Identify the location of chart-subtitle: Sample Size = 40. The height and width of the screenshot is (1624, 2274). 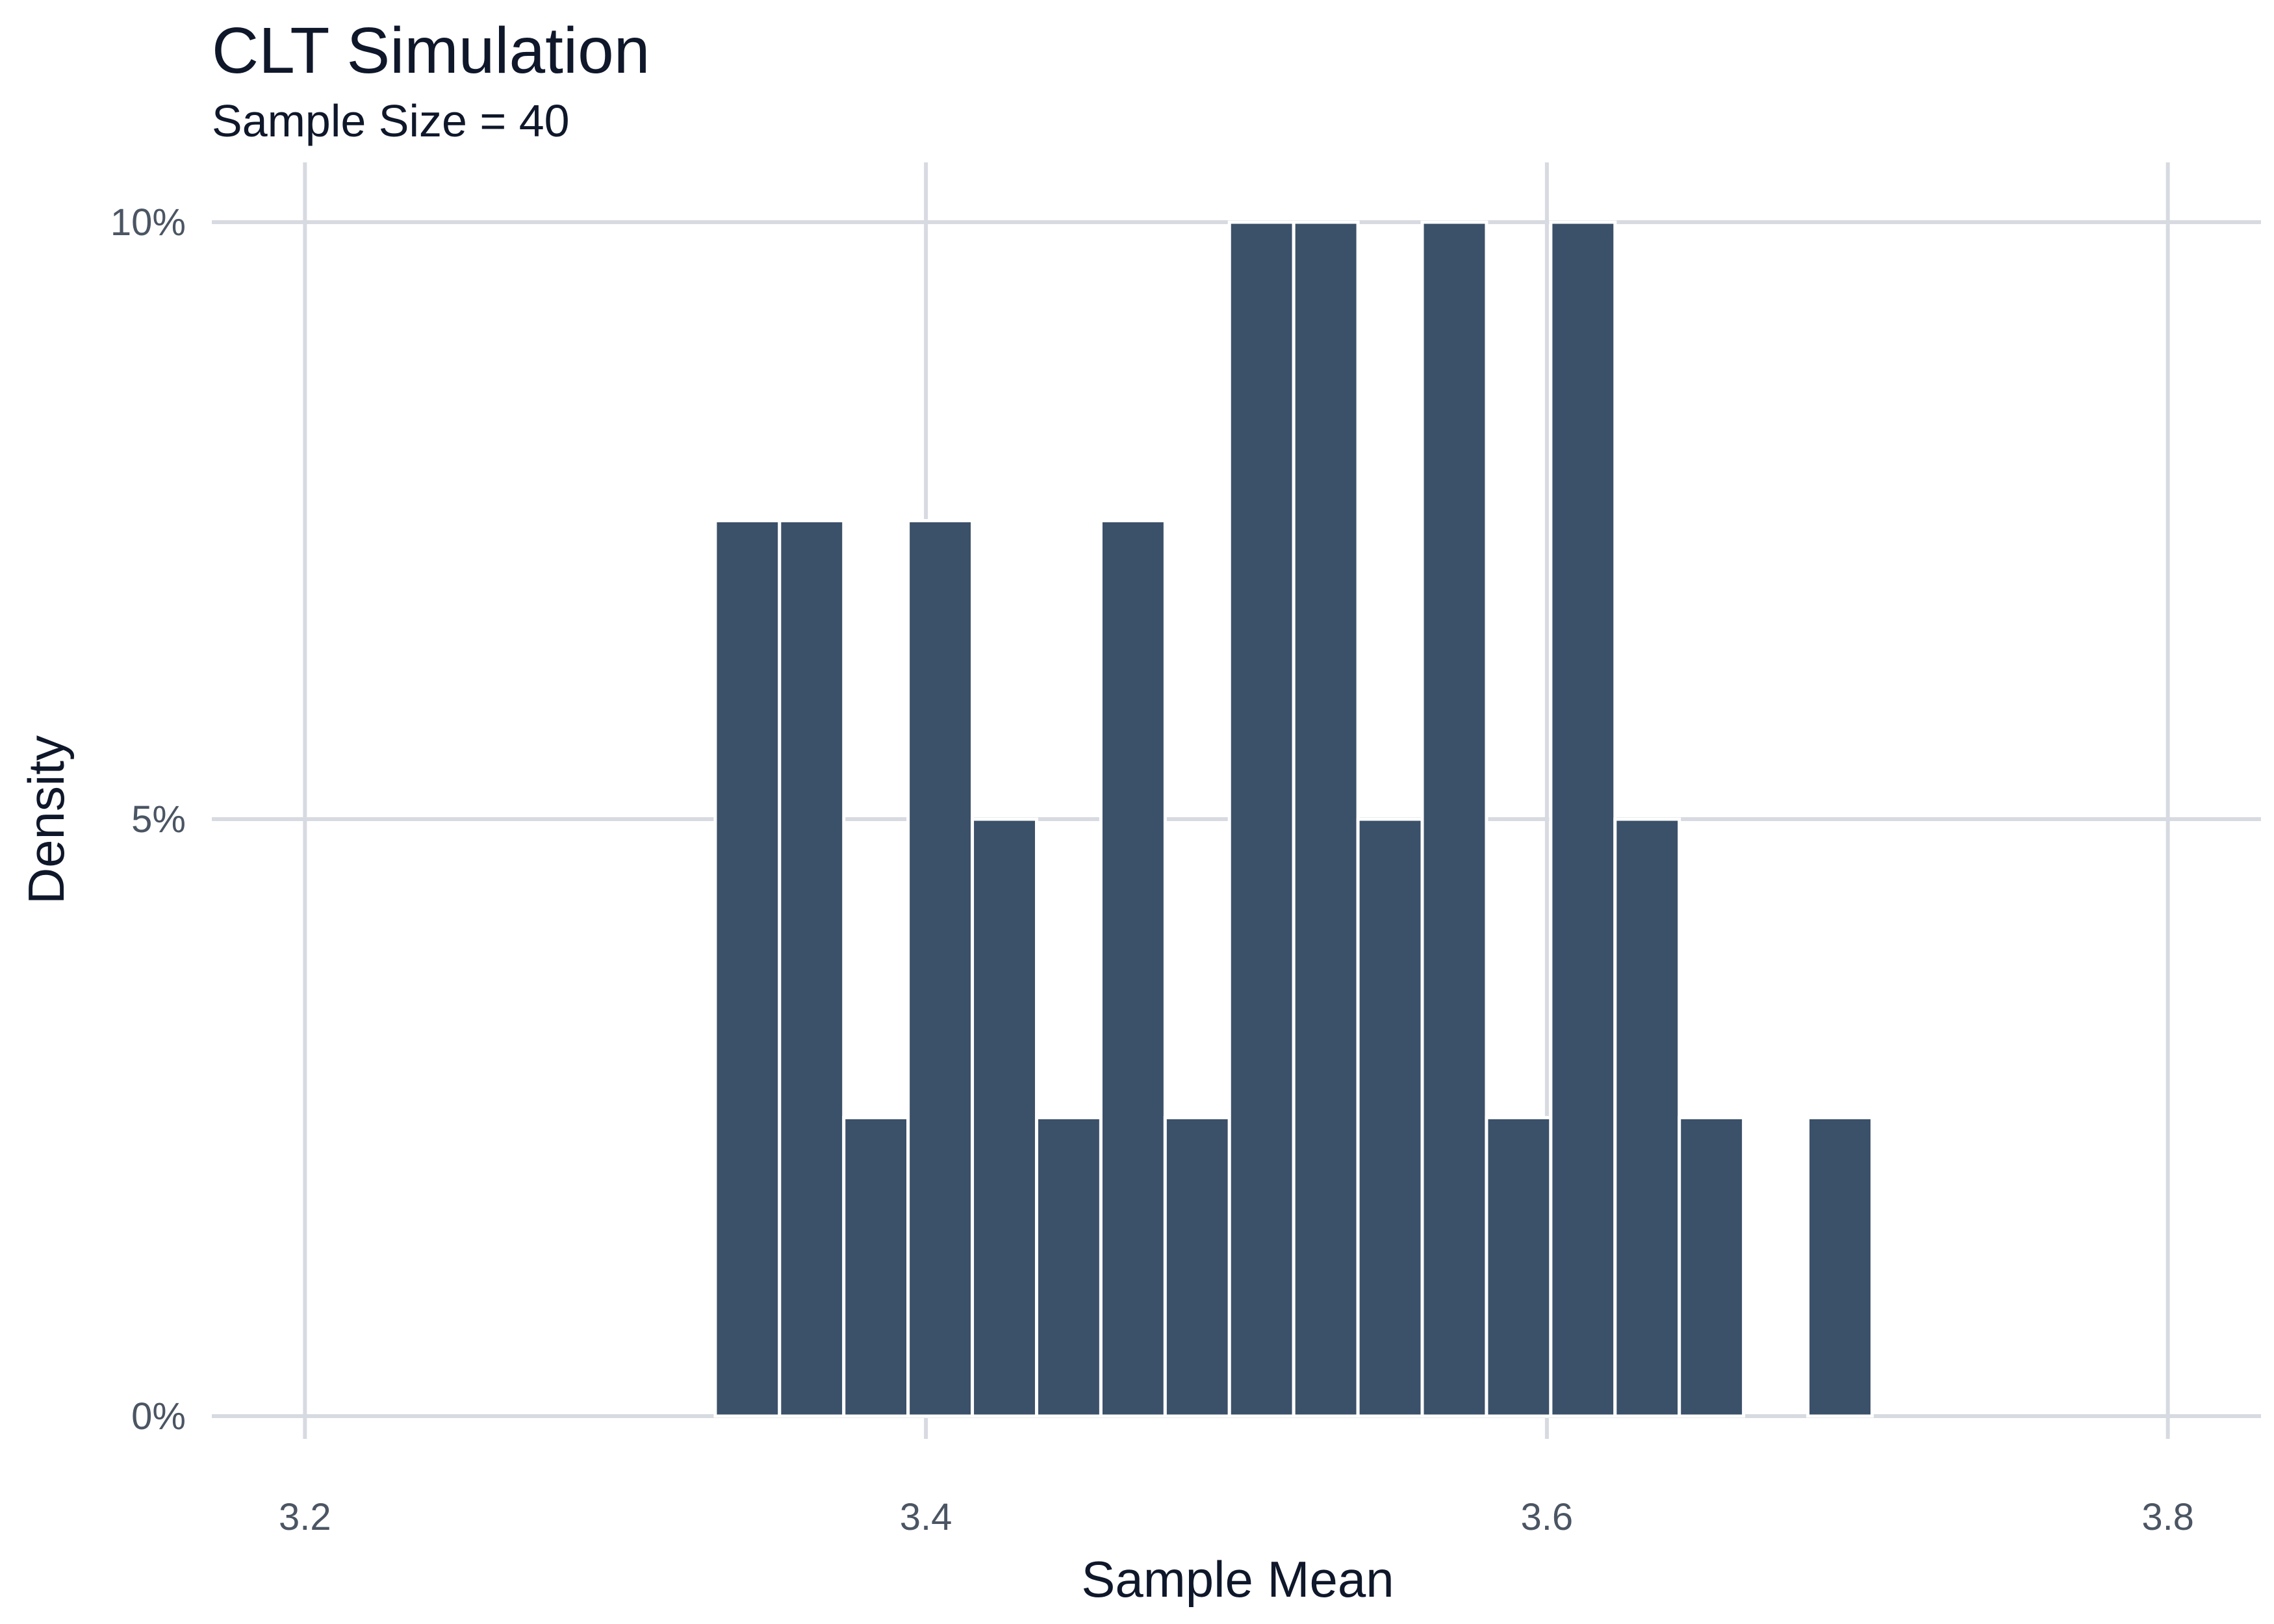
(391, 120).